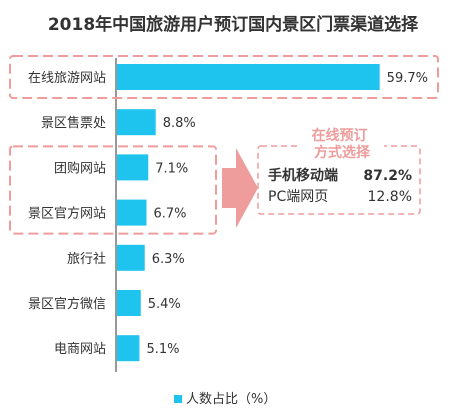  I want to click on value-label-1: 8.8%, so click(179, 123).